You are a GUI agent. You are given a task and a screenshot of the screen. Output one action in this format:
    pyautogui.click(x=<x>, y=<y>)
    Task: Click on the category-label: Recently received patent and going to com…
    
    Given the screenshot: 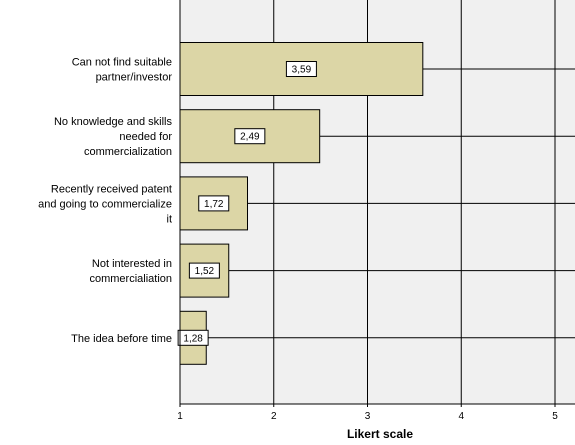 What is the action you would take?
    pyautogui.click(x=105, y=204)
    